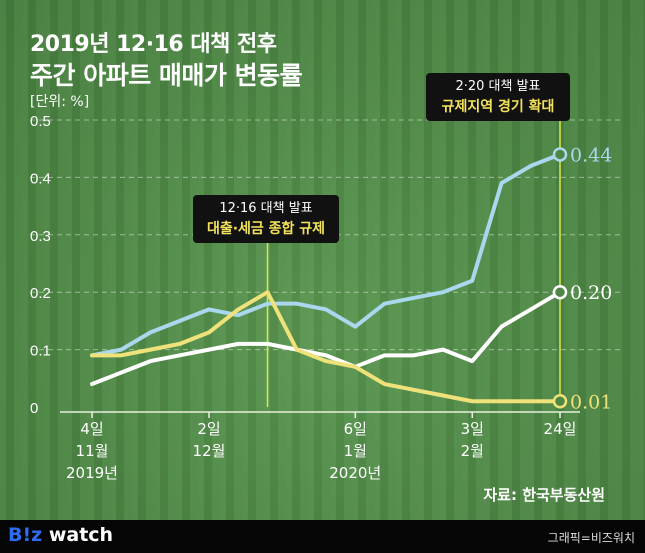 The width and height of the screenshot is (645, 553). Describe the element at coordinates (591, 538) in the screenshot. I see `graphic-credit: 그래픽=비즈워치` at that location.